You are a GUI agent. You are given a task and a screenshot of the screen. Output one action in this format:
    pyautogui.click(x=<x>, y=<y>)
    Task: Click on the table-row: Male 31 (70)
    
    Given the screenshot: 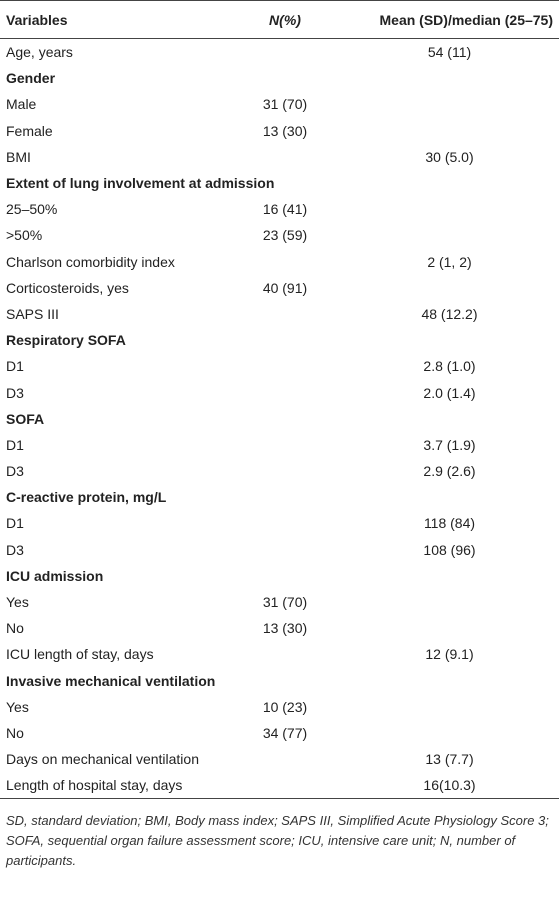 What is the action you would take?
    pyautogui.click(x=279, y=104)
    